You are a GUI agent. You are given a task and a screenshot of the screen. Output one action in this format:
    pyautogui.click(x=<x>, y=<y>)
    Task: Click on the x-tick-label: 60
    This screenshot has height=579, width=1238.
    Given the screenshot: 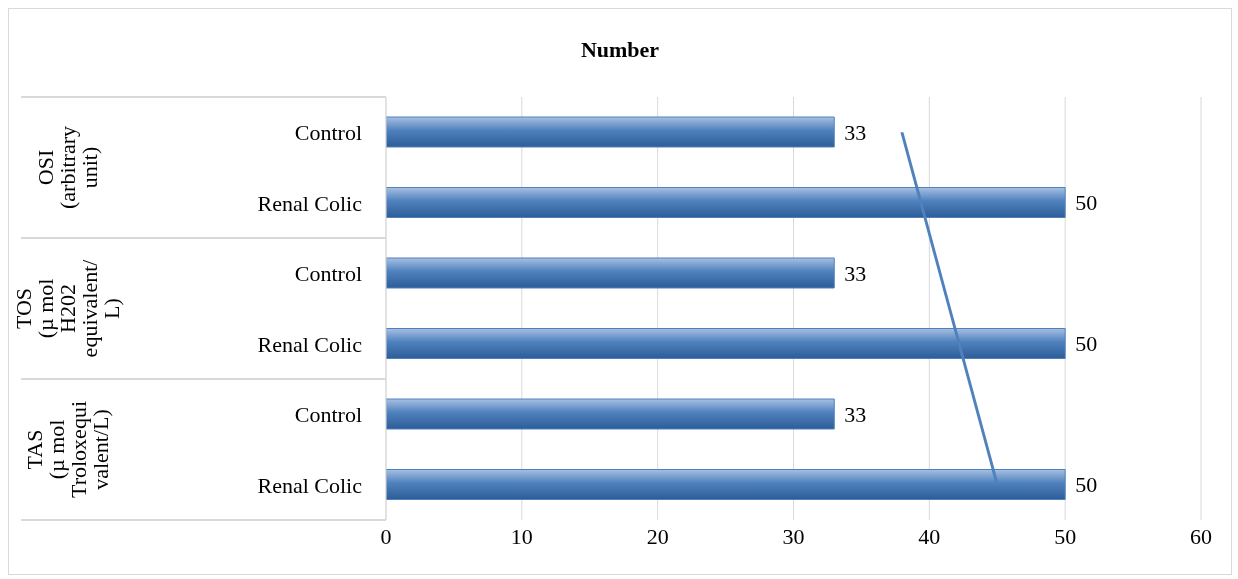 What is the action you would take?
    pyautogui.click(x=1201, y=536)
    